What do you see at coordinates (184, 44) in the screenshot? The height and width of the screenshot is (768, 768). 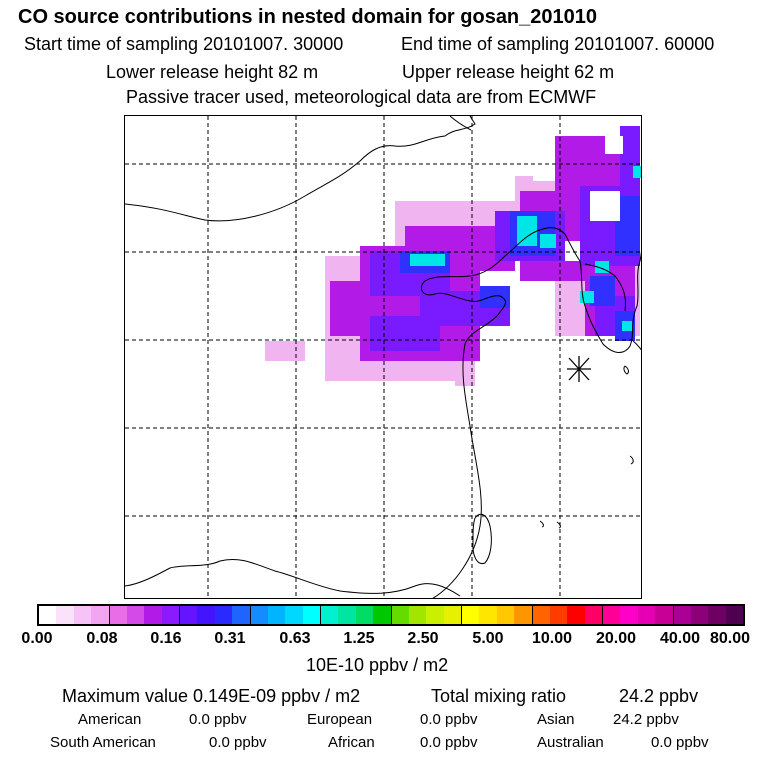 I see `start-time-label: Start time of sampling 20101007. 30000` at bounding box center [184, 44].